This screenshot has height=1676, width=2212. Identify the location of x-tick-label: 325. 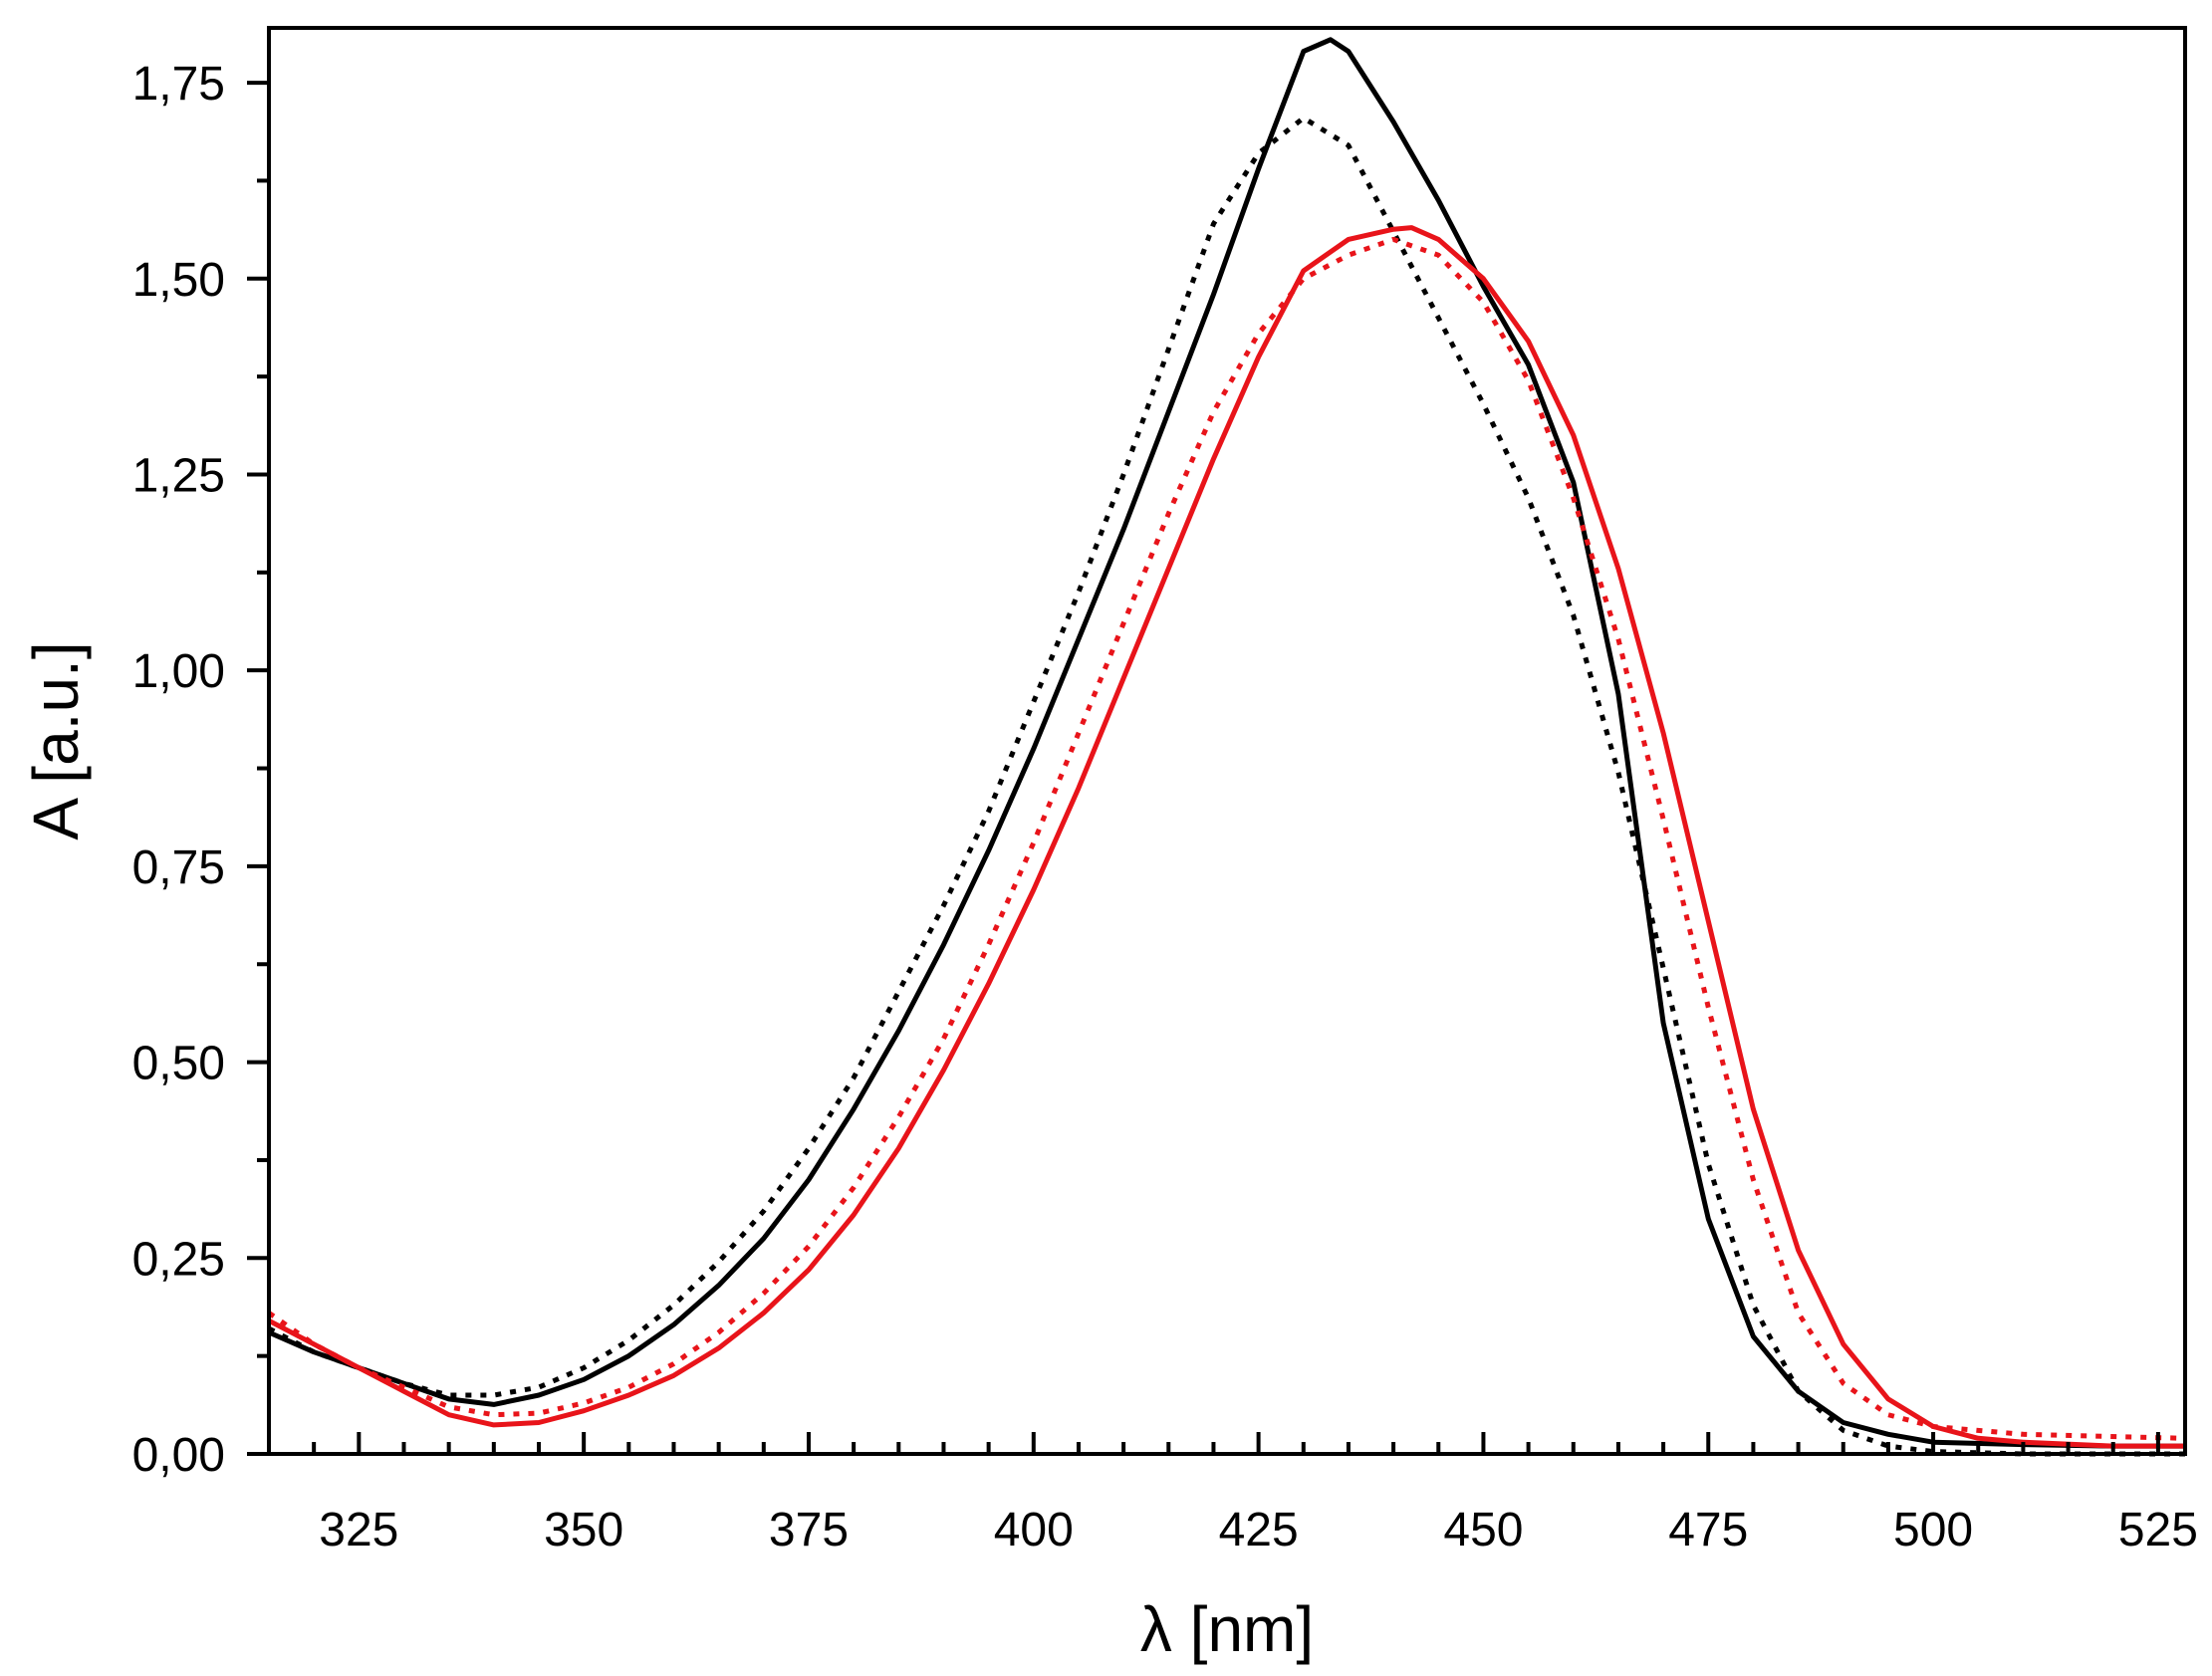
(358, 1530).